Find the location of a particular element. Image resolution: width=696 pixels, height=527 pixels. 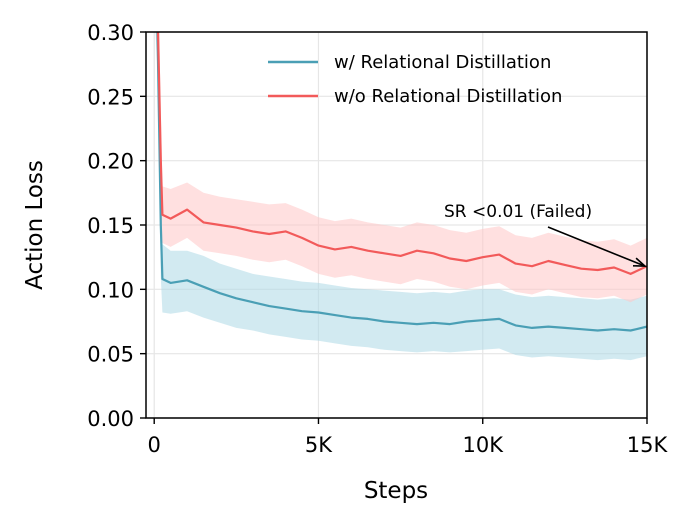

annotation-arrowhead is located at coordinates (640, 262).